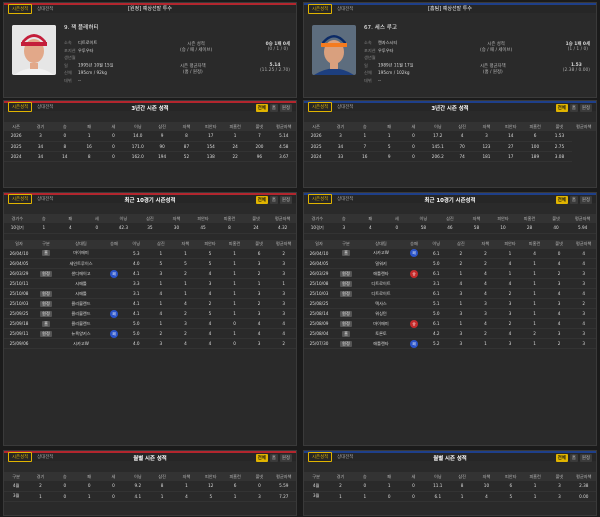  Describe the element at coordinates (186, 156) in the screenshot. I see `table-cell: 52` at that location.